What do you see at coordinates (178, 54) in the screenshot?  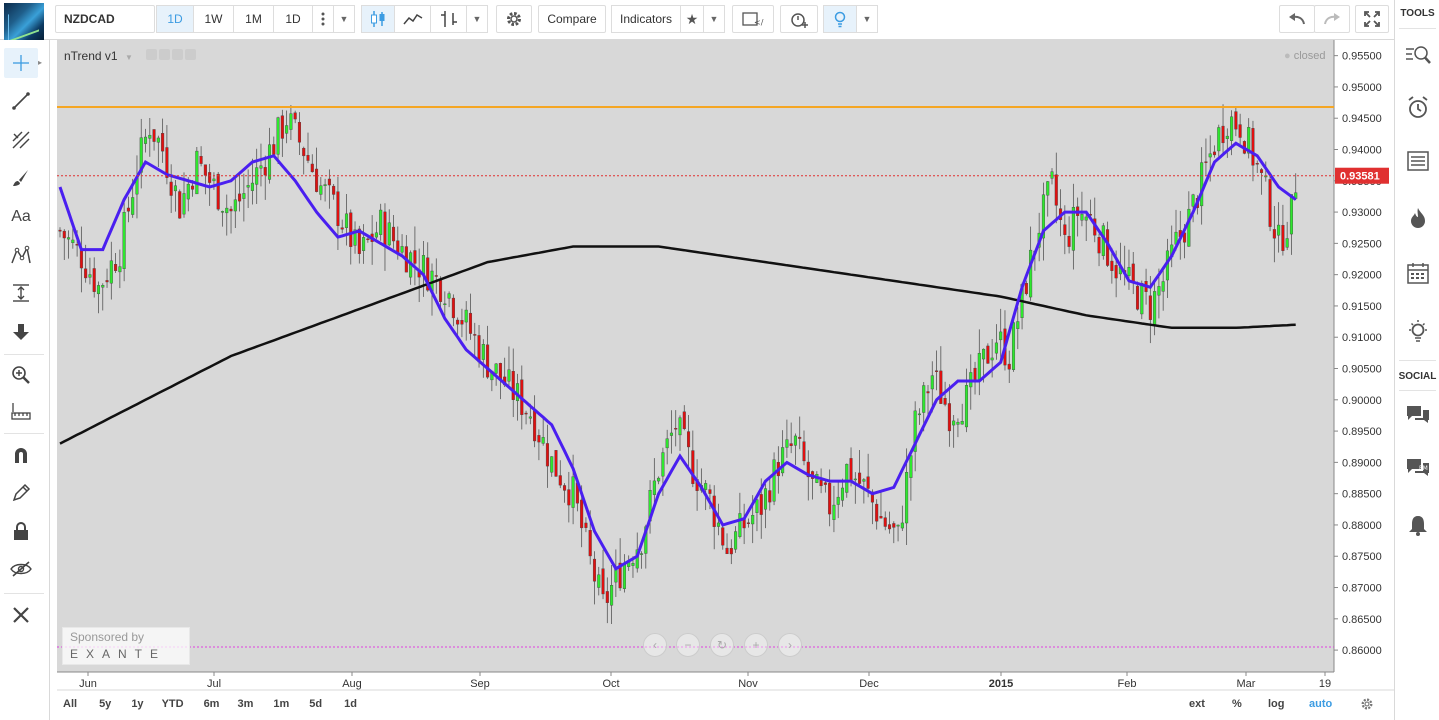 I see `source-icon` at bounding box center [178, 54].